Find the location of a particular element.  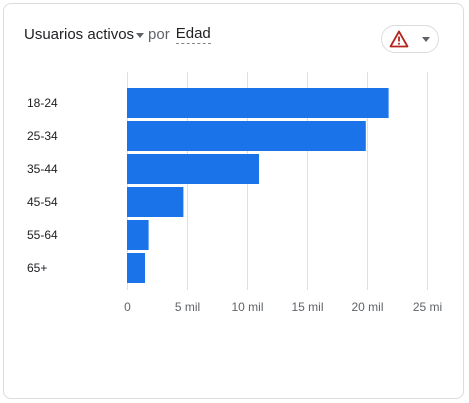

category-label: 45-54 is located at coordinates (42, 202).